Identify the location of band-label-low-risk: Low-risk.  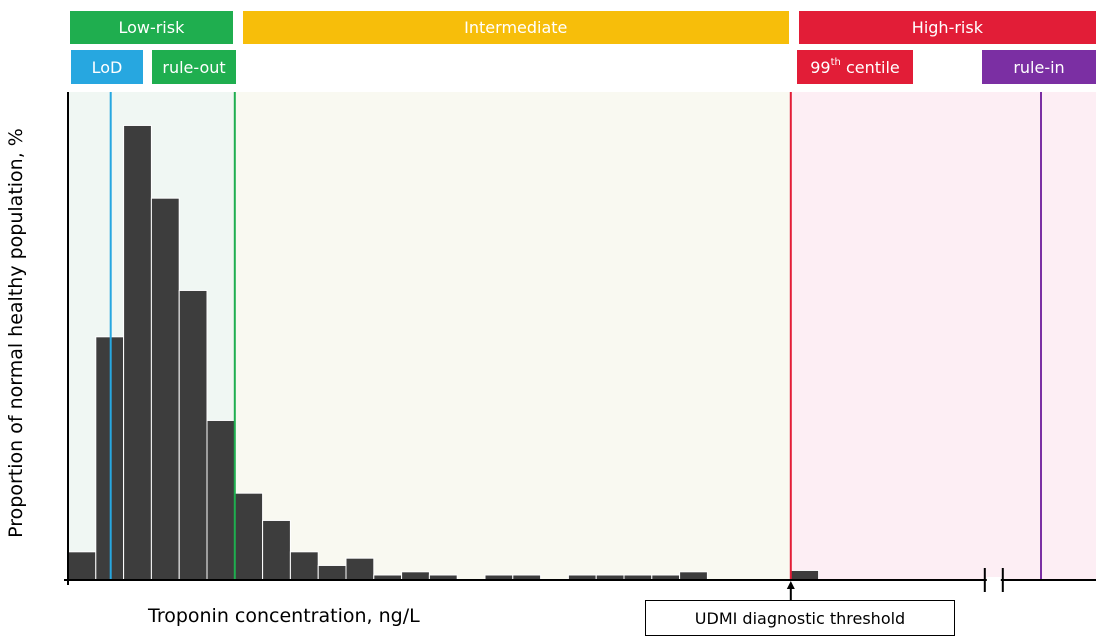
(151, 27).